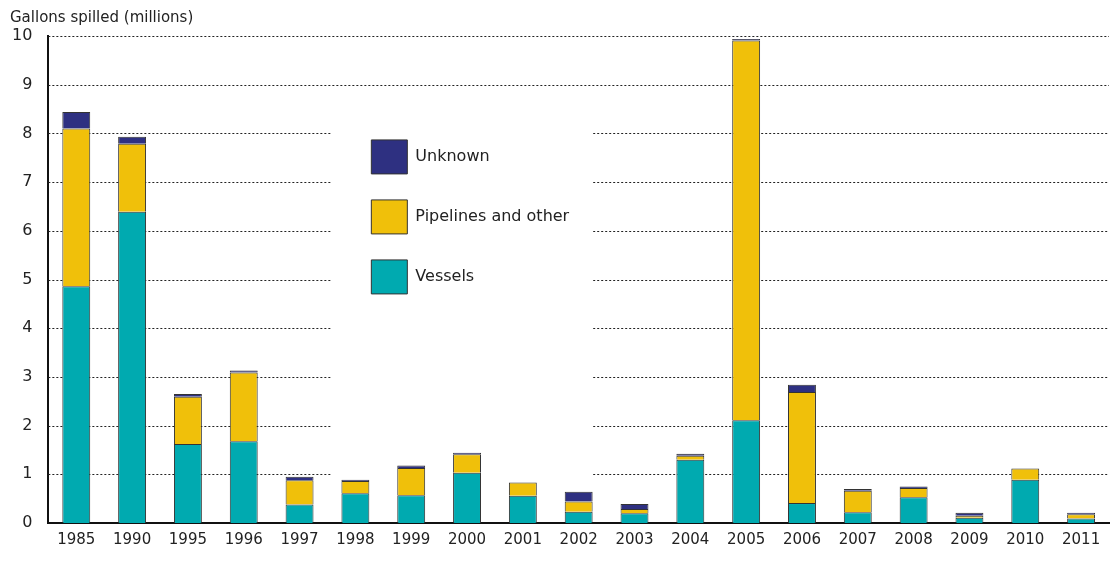 This screenshot has width=1113, height=561. What do you see at coordinates (355, 538) in the screenshot?
I see `x-tick-label: 1998` at bounding box center [355, 538].